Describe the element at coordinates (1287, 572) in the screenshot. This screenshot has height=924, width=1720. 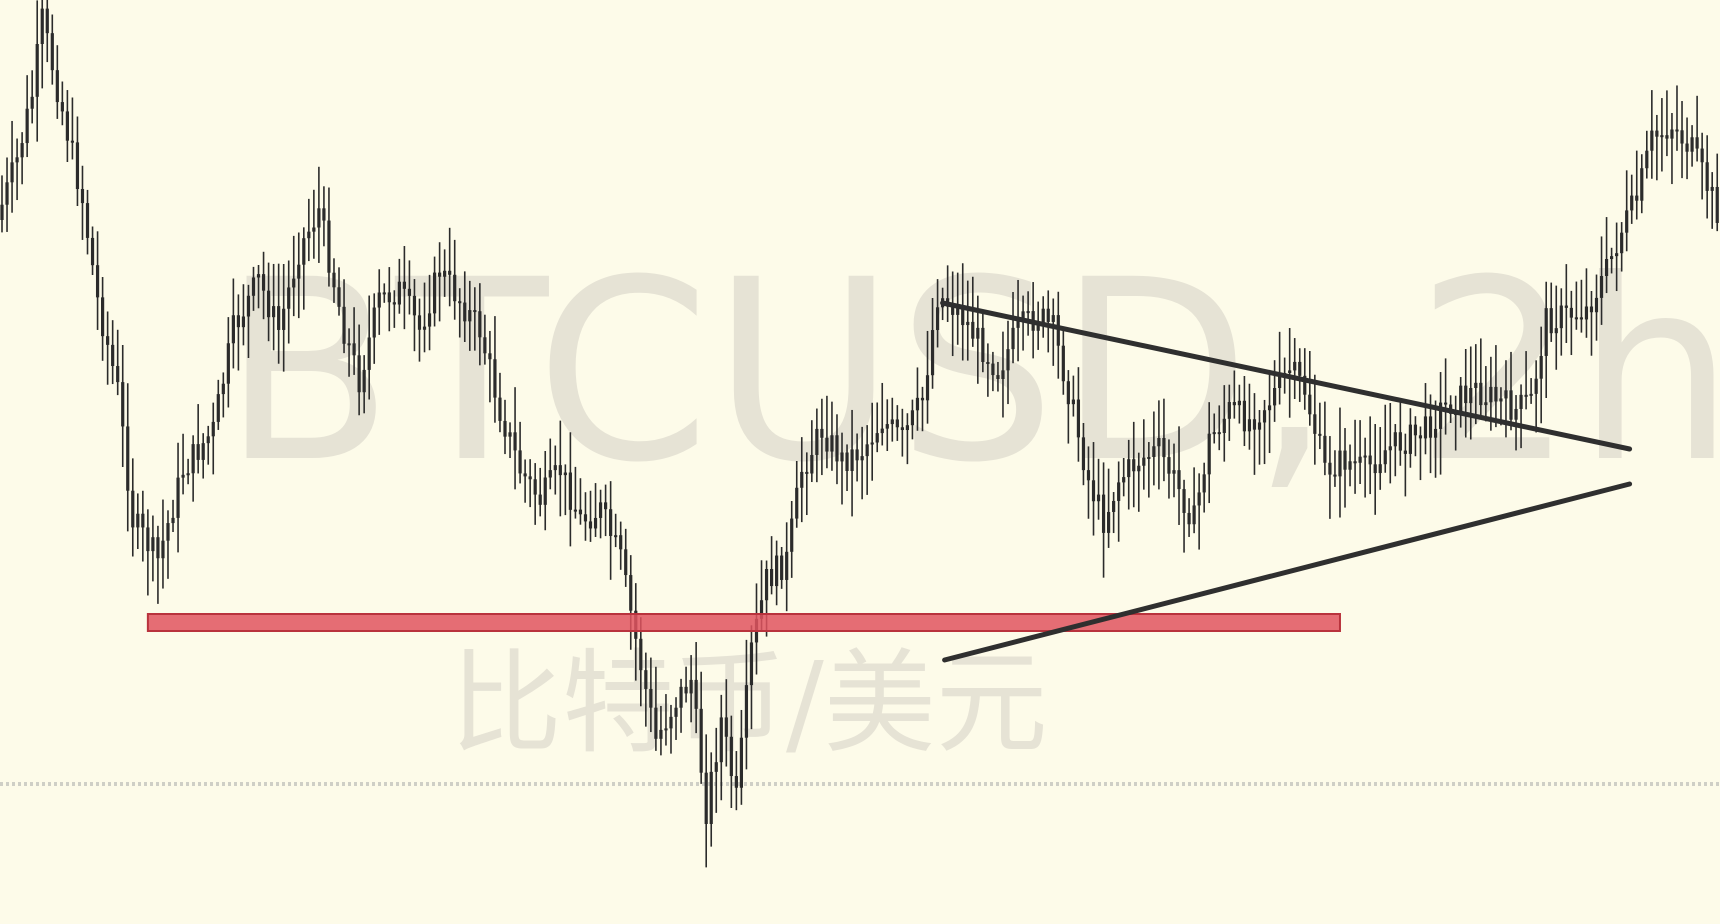
I see `lower-trendline` at that location.